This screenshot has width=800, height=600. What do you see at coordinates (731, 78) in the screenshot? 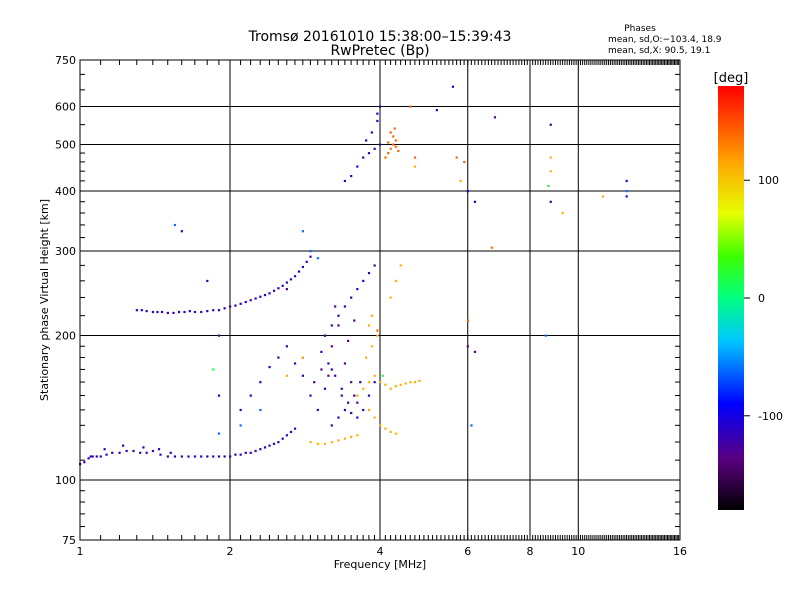
I see `colorbar-label: [deg]` at bounding box center [731, 78].